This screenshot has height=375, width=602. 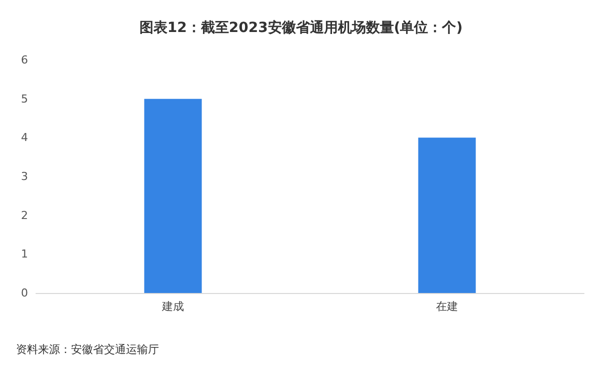 I want to click on y-tick-label: 3, so click(x=24, y=176).